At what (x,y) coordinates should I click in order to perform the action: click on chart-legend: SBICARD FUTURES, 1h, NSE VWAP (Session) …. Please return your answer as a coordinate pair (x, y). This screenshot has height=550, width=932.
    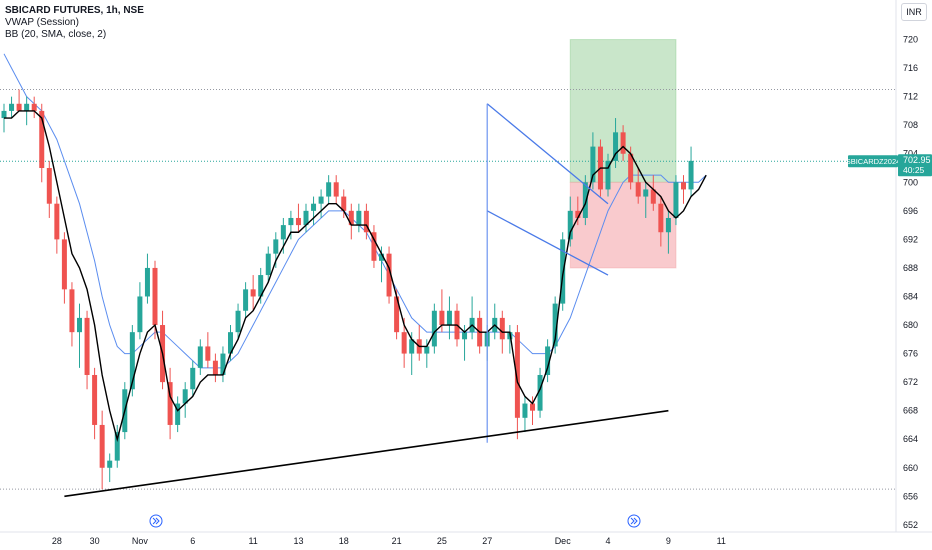
    Looking at the image, I should click on (74, 23).